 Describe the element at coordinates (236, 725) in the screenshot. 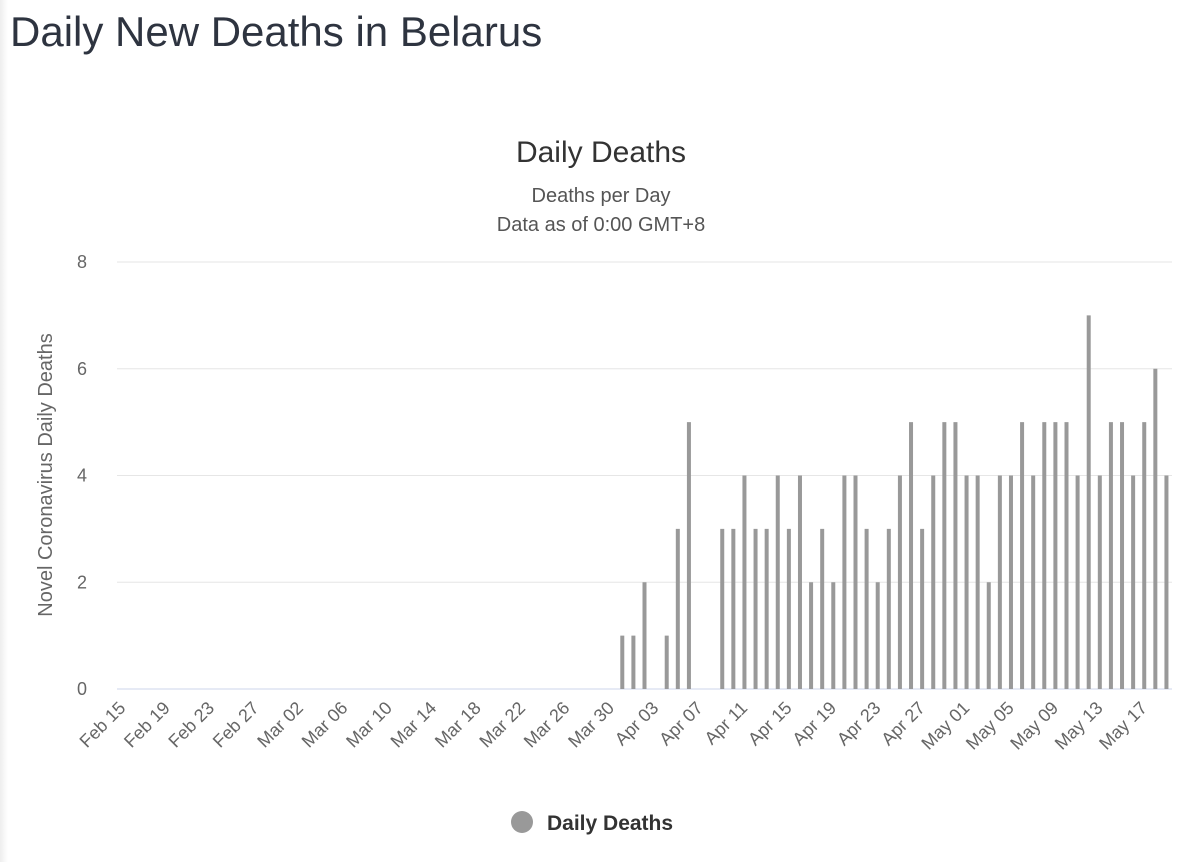

I see `x-tick-label: Feb 27` at that location.